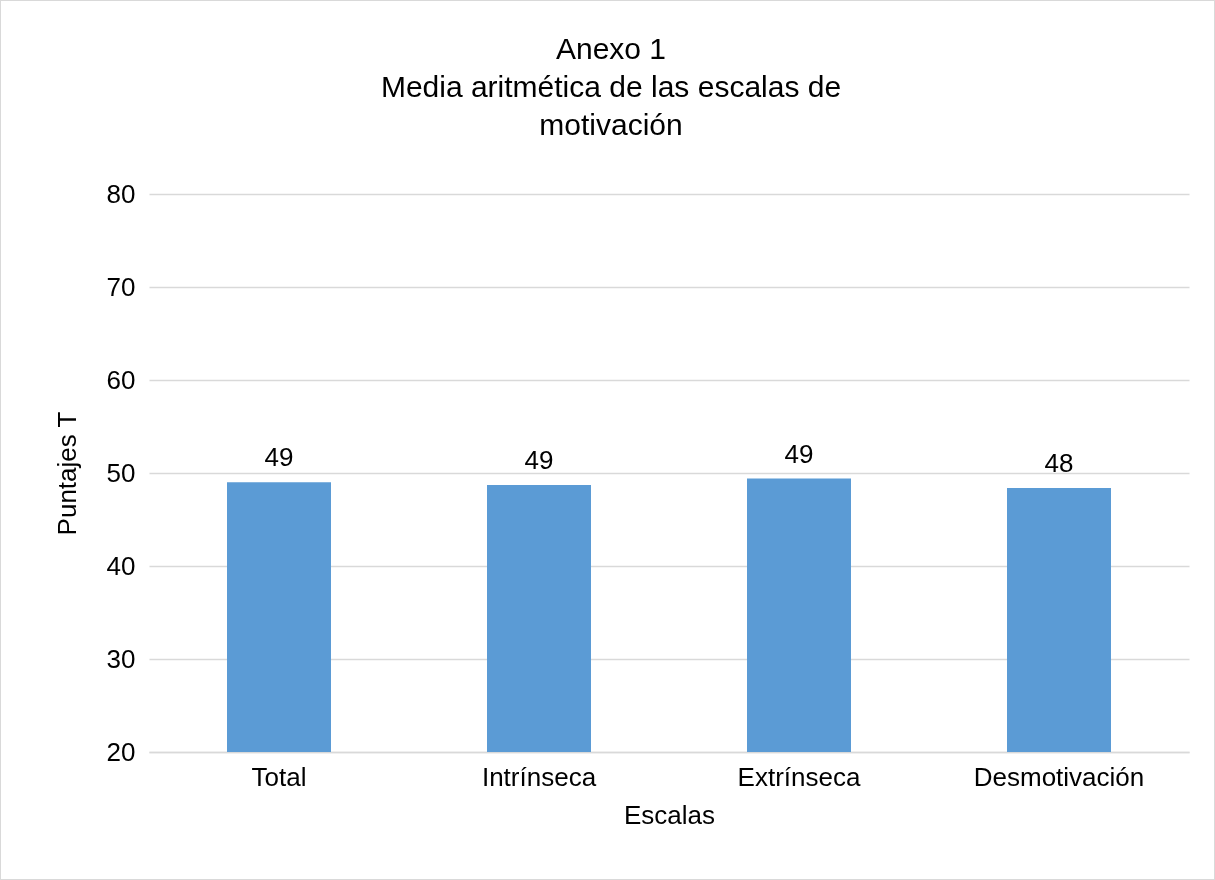  Describe the element at coordinates (121, 472) in the screenshot. I see `y-tick-label: 50` at that location.